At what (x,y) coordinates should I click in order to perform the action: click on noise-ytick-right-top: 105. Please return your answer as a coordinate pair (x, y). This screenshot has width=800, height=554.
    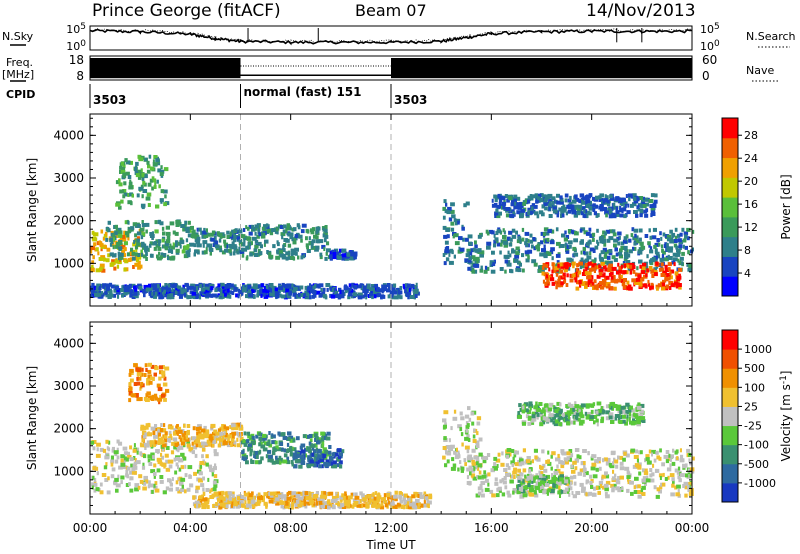
    Looking at the image, I should click on (710, 29).